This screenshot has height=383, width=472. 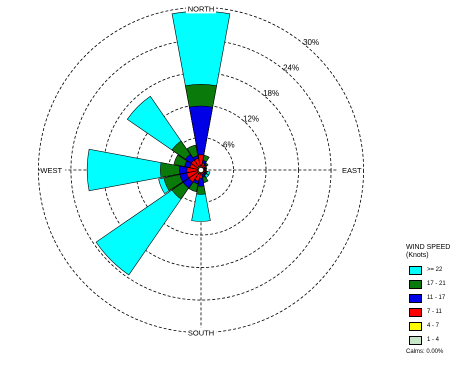 What do you see at coordinates (425, 352) in the screenshot?
I see `calms-label: Calms: 0.00%` at bounding box center [425, 352].